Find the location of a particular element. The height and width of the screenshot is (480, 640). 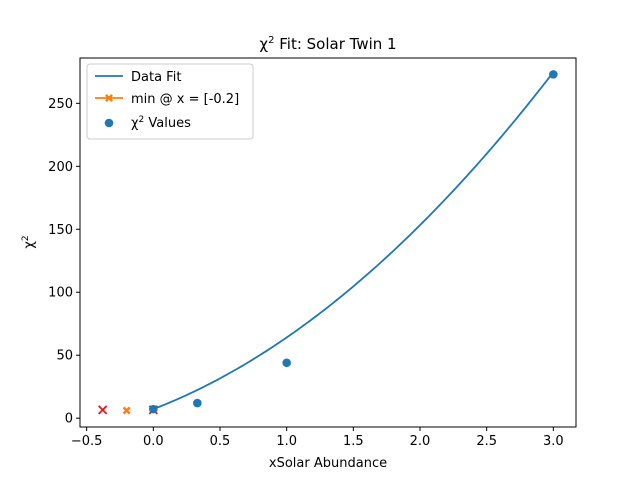

x-tick-label: 3.0 is located at coordinates (553, 441).